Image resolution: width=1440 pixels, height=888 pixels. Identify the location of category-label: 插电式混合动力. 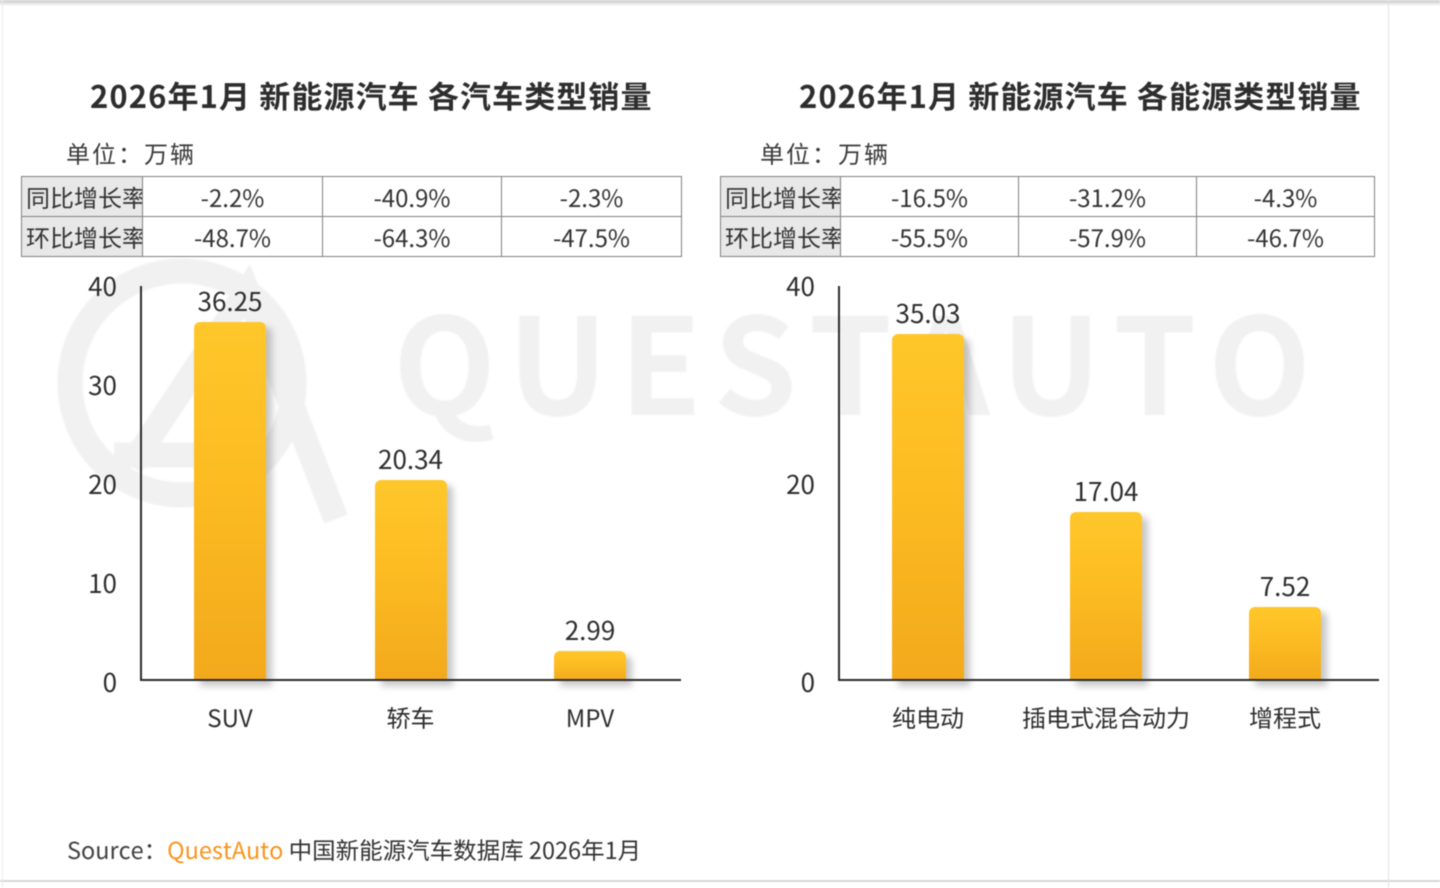
(1106, 716).